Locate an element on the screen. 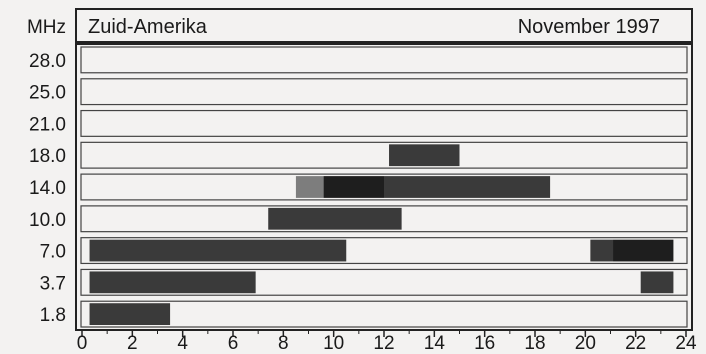 Image resolution: width=706 pixels, height=354 pixels. y-tick-label: 18.0 is located at coordinates (47, 156).